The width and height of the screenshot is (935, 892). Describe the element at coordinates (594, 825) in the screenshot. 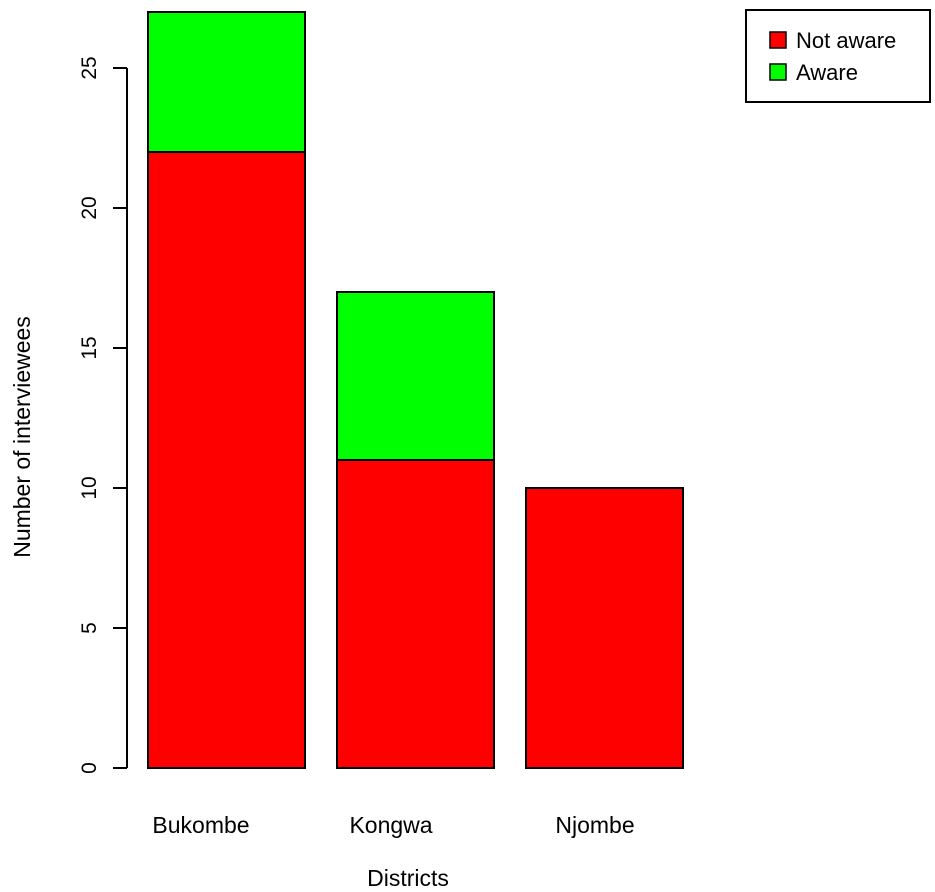

I see `x-tick-label-njombe: Njombe` at that location.